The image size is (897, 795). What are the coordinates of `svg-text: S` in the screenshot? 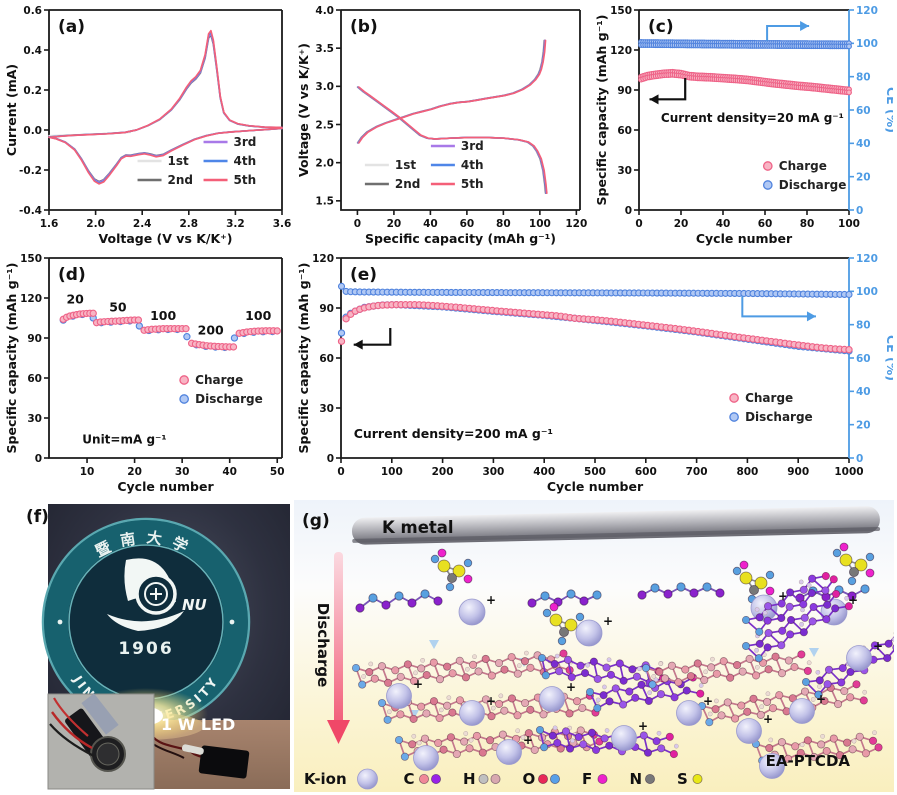 It's located at (682, 779).